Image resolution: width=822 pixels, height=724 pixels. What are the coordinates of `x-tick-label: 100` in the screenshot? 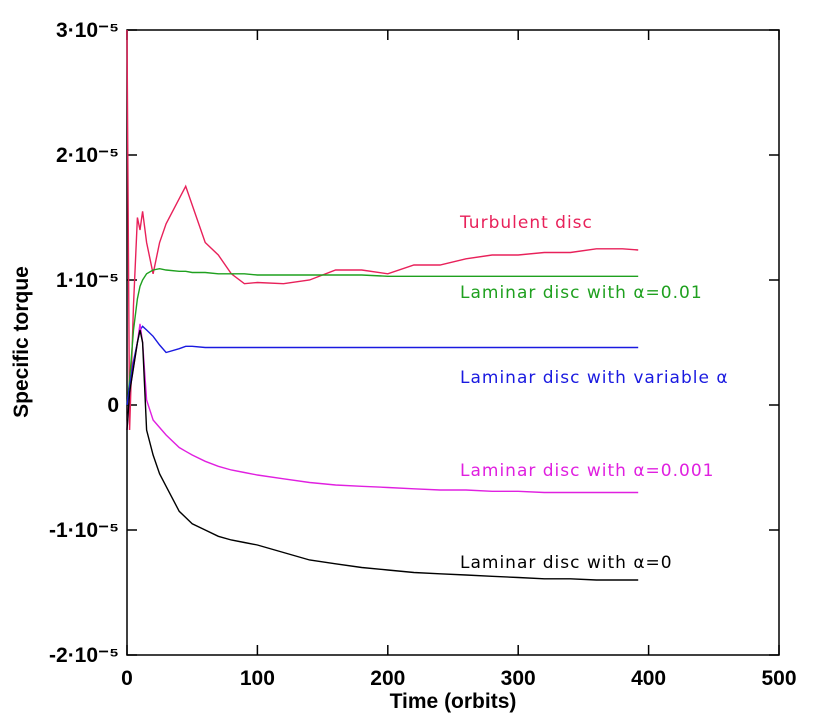 It's located at (257, 678).